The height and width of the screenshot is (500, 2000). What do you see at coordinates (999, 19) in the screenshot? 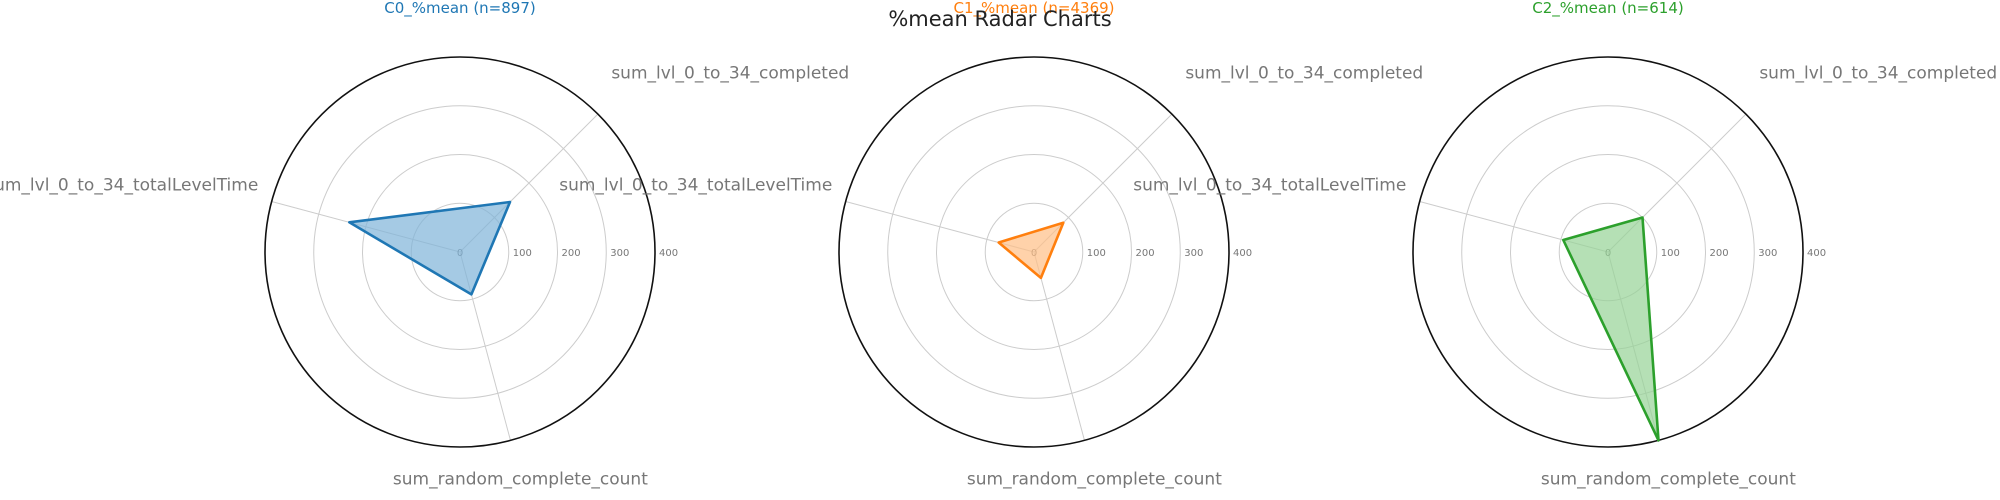
I see `figure-title: %mean Radar Charts` at bounding box center [999, 19].